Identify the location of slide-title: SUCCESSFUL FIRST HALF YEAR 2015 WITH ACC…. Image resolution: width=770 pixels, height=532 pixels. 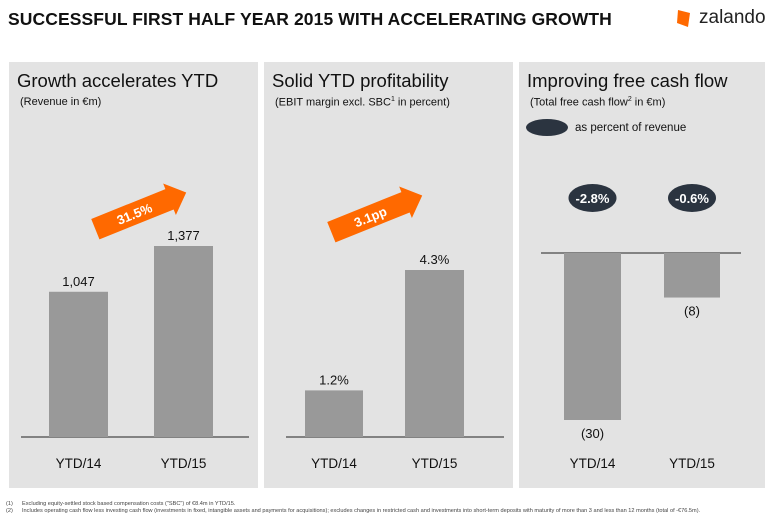
(310, 19).